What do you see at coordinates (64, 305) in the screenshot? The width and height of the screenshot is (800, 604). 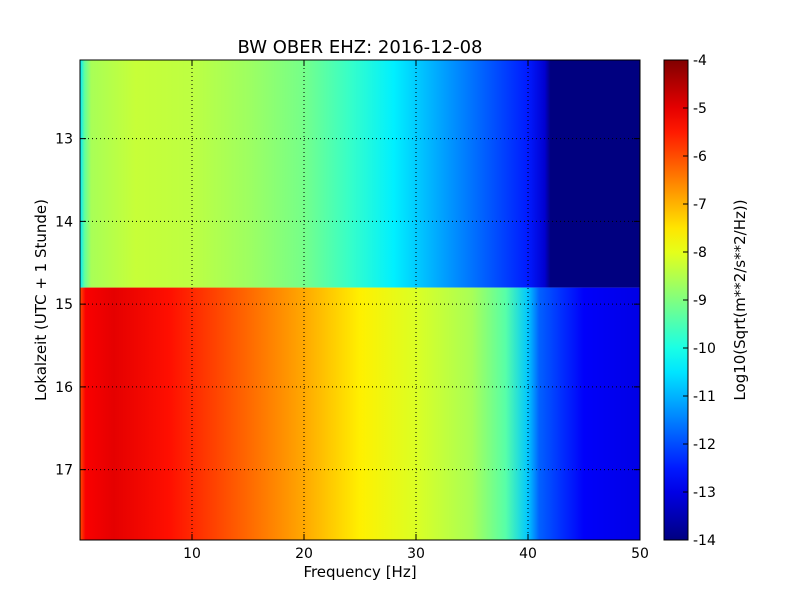 I see `y-tick-label: 15` at bounding box center [64, 305].